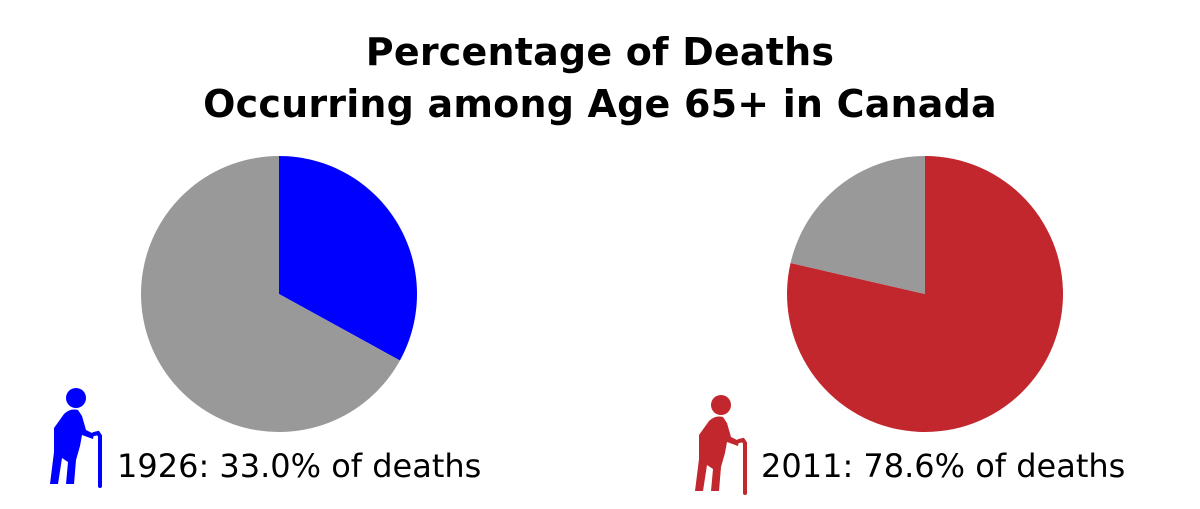 The image size is (1200, 509). I want to click on pie-label-1926: 1926: 33.0% of deaths, so click(299, 466).